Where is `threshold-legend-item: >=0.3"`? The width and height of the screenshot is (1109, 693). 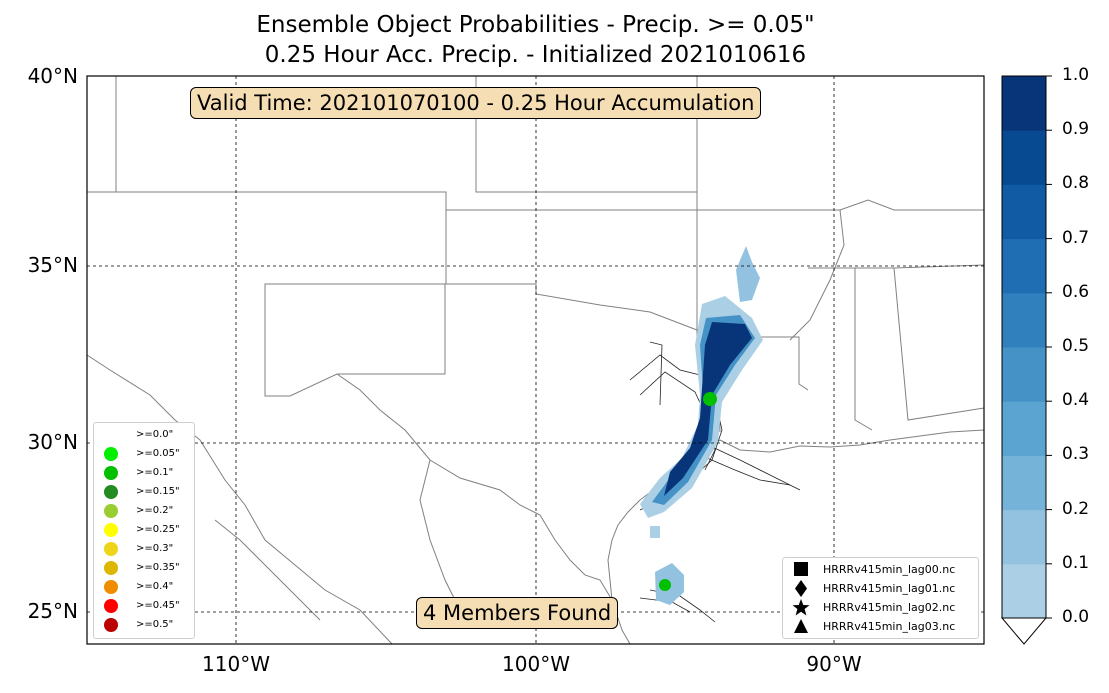
threshold-legend-item: >=0.3" is located at coordinates (148, 549).